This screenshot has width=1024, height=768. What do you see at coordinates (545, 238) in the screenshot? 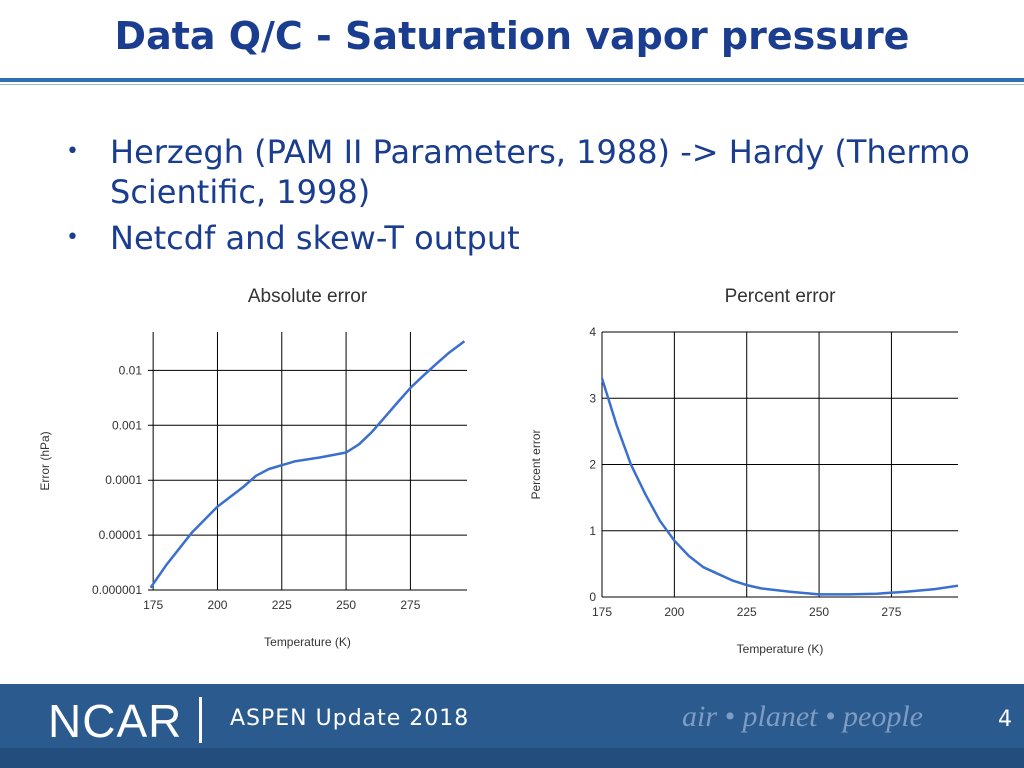
I see `bullet-item: • Netcdf and skew-T output` at bounding box center [545, 238].